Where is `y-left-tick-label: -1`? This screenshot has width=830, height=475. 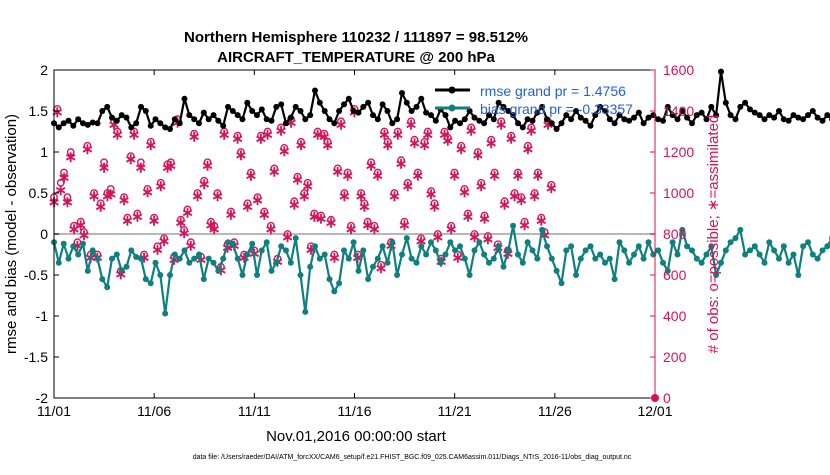
y-left-tick-label: -1 is located at coordinates (42, 316).